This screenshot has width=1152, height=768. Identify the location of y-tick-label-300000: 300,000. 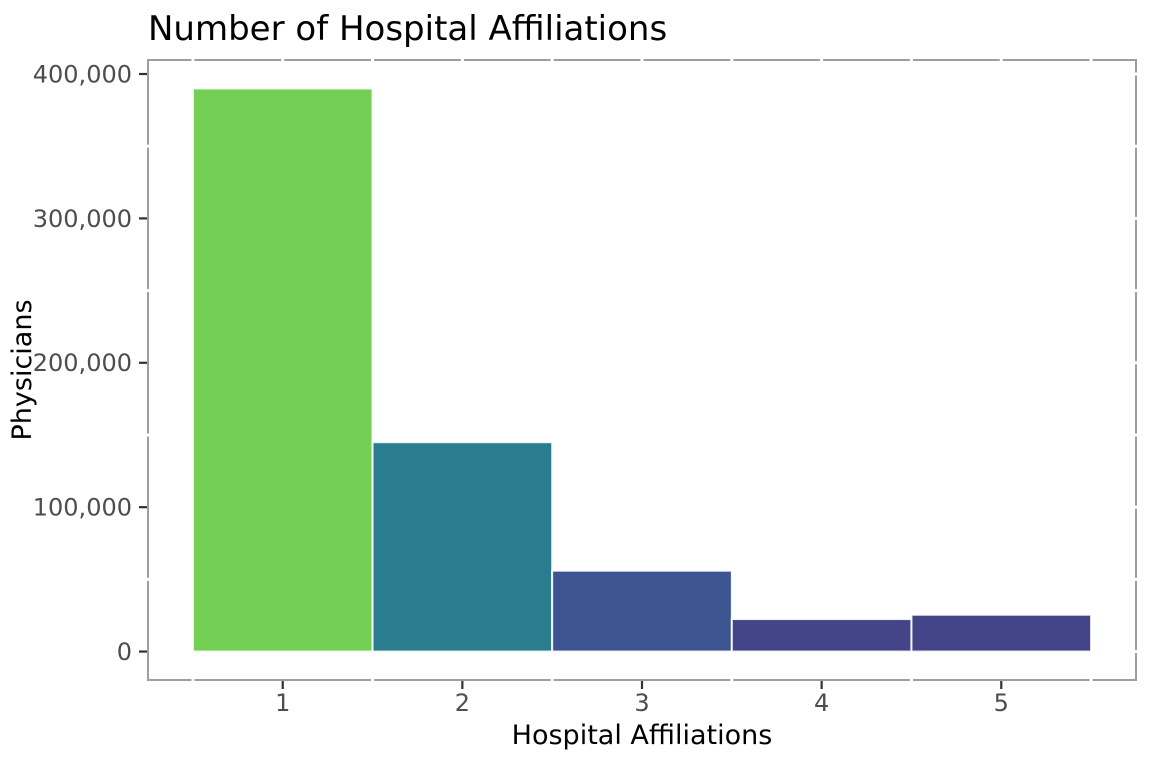
(82, 219).